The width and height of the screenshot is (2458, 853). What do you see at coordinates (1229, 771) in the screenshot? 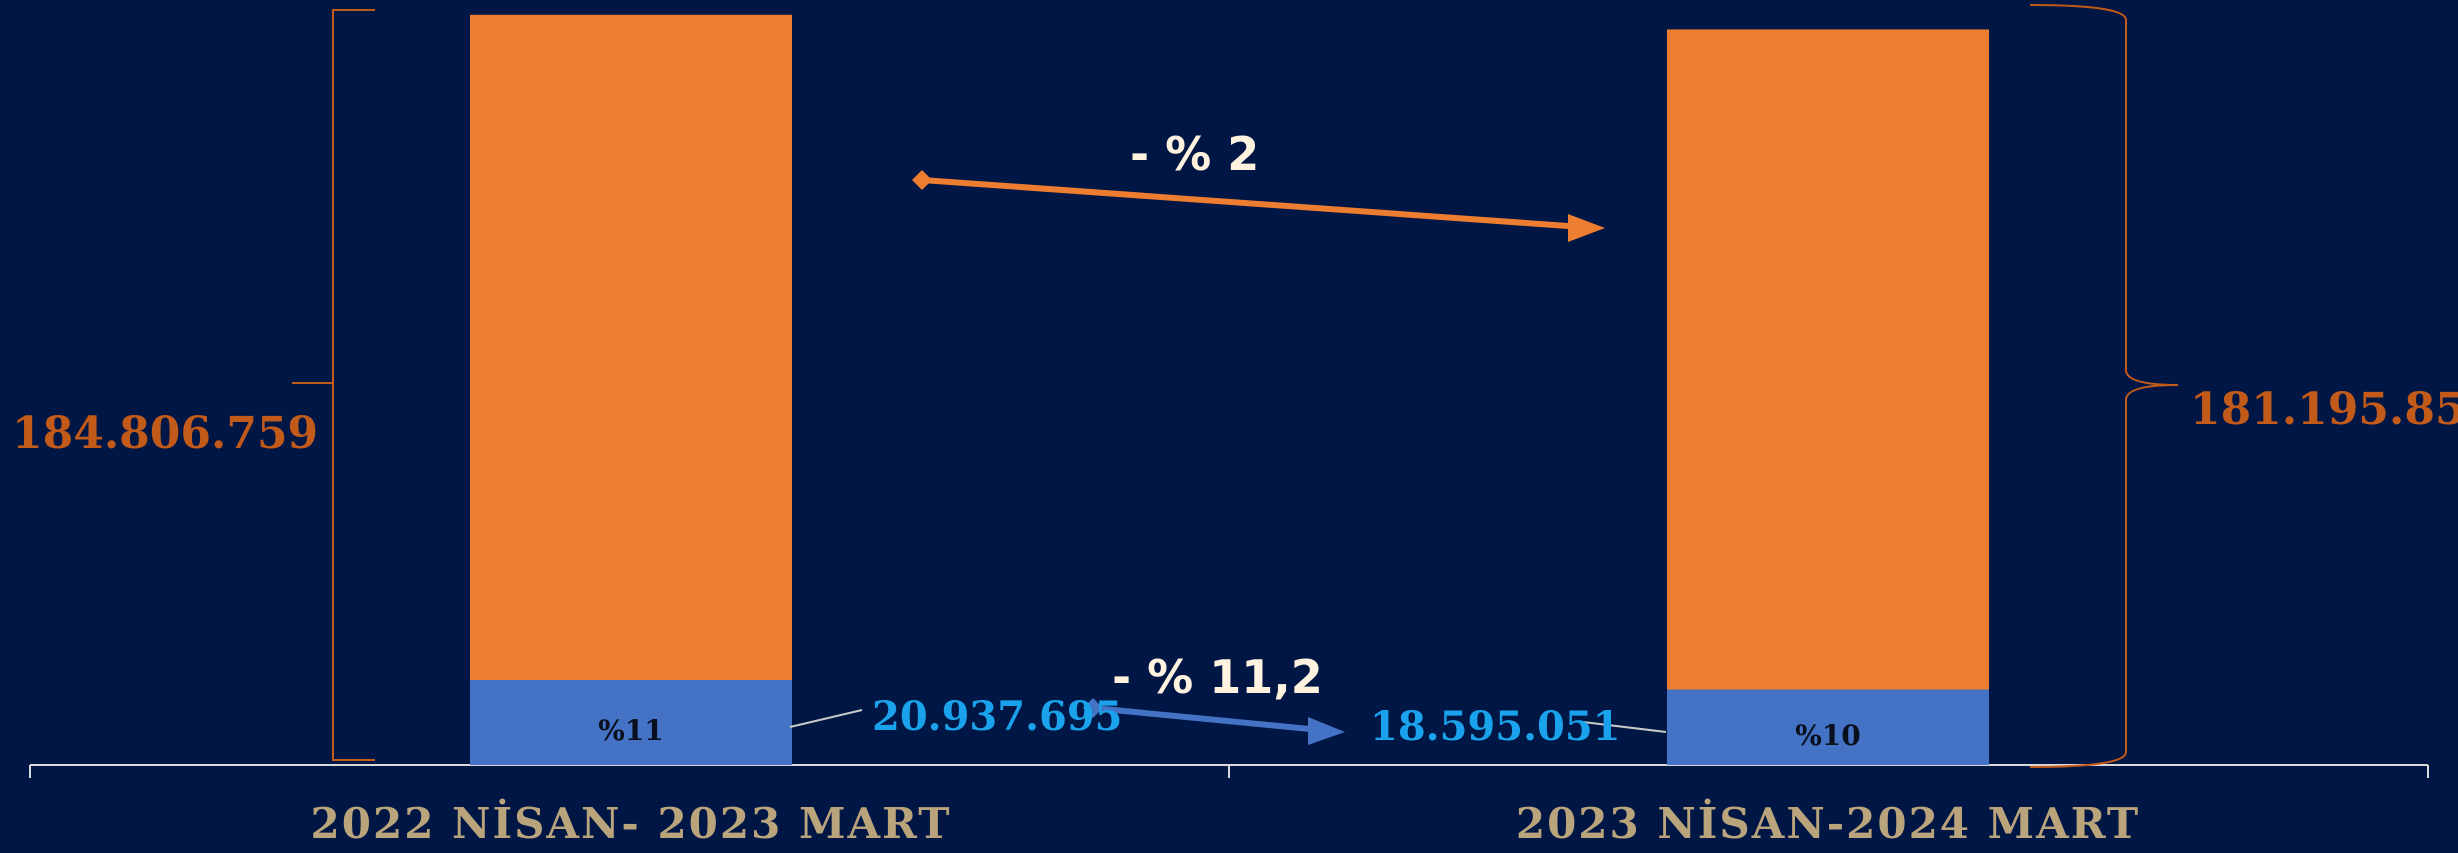
I see `x-axis` at bounding box center [1229, 771].